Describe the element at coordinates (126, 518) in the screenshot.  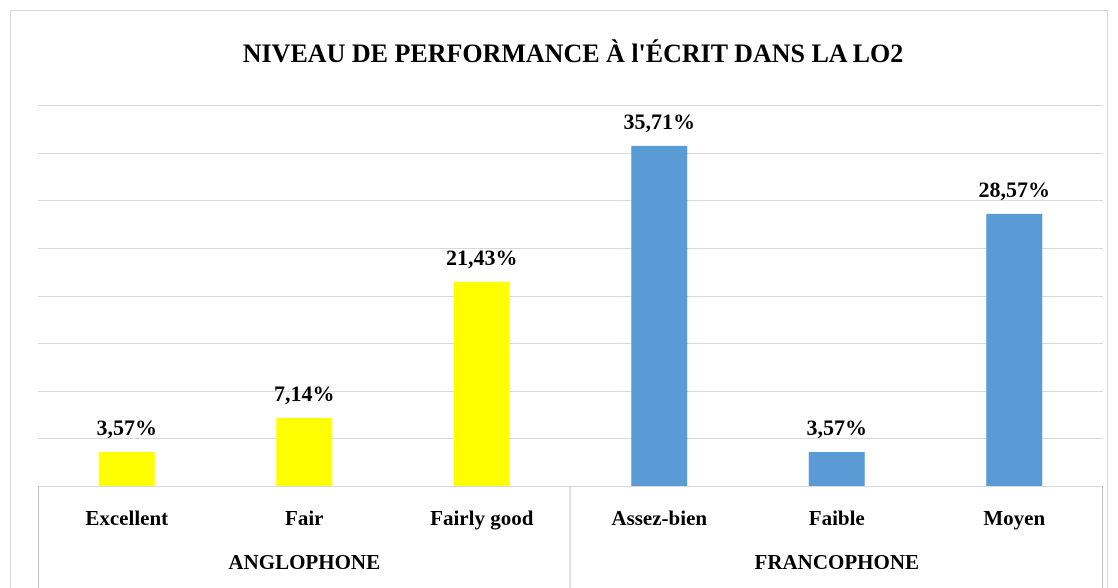
I see `x-tick-label: Excellent` at that location.